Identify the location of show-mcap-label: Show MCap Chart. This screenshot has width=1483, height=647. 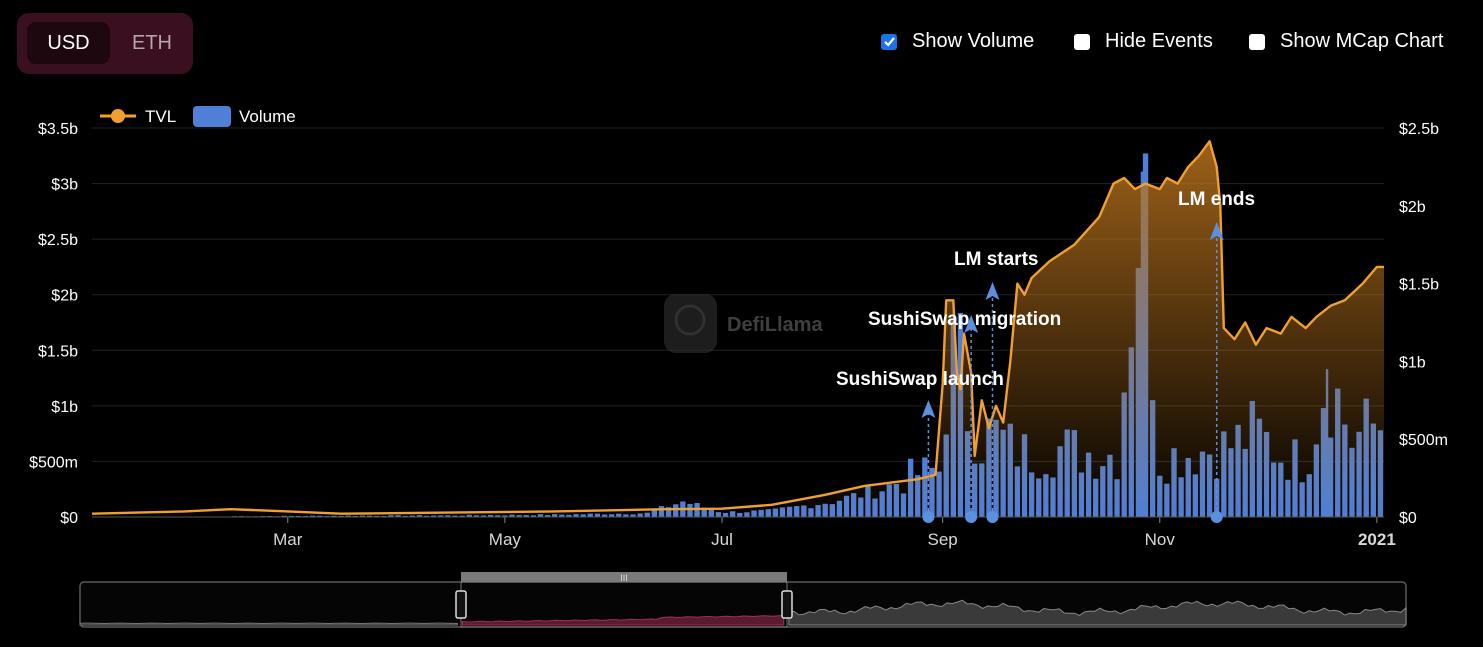
(1362, 41).